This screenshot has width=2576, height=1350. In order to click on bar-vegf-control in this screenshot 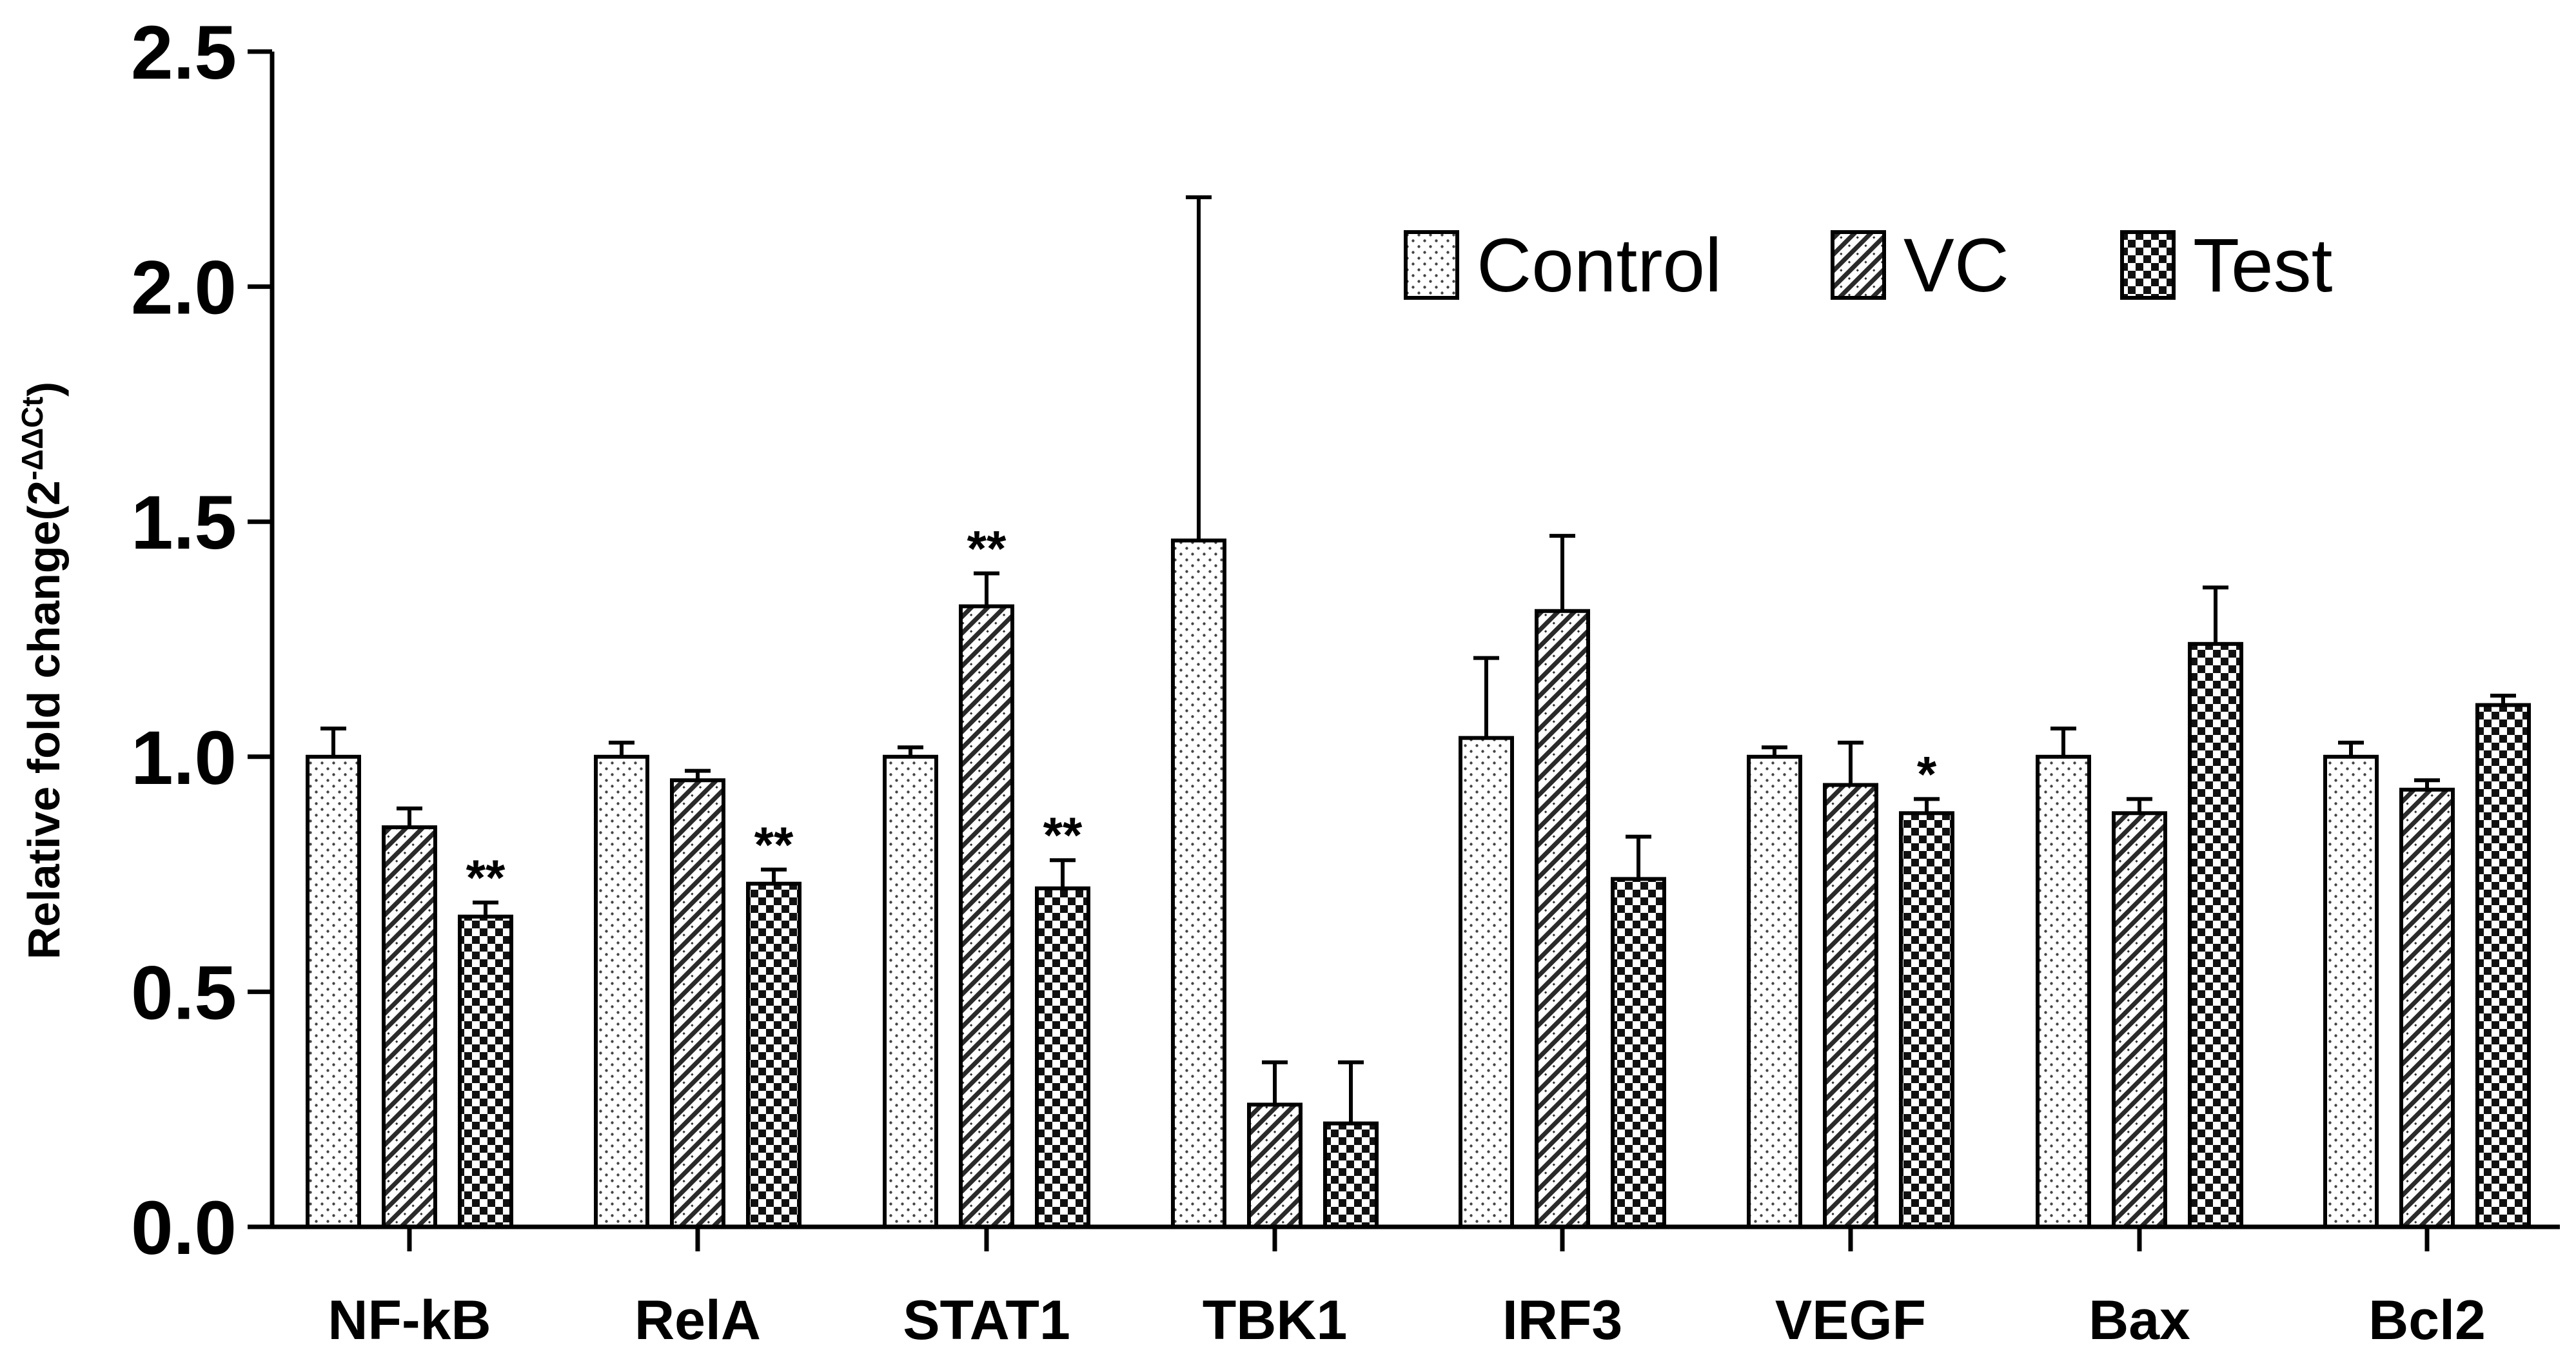, I will do `click(1774, 992)`.